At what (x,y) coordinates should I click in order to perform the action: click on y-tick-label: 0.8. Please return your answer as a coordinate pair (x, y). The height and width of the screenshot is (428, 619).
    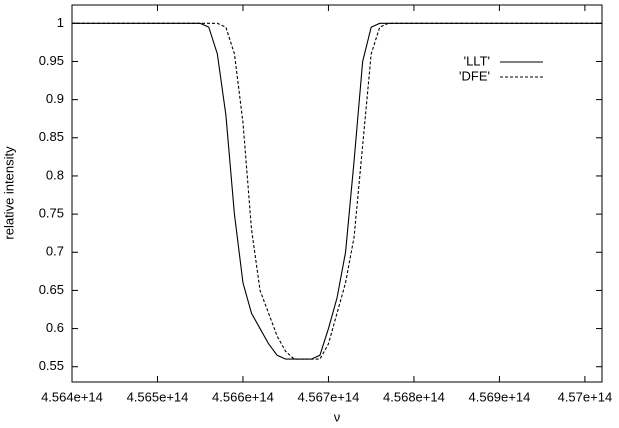
    Looking at the image, I should click on (55, 174).